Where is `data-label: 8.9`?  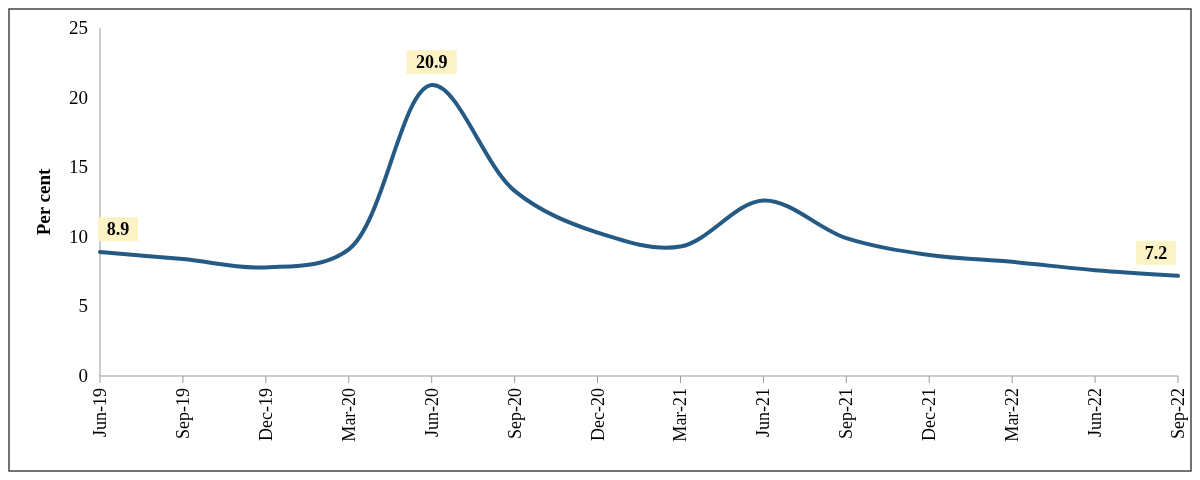
data-label: 8.9 is located at coordinates (118, 229).